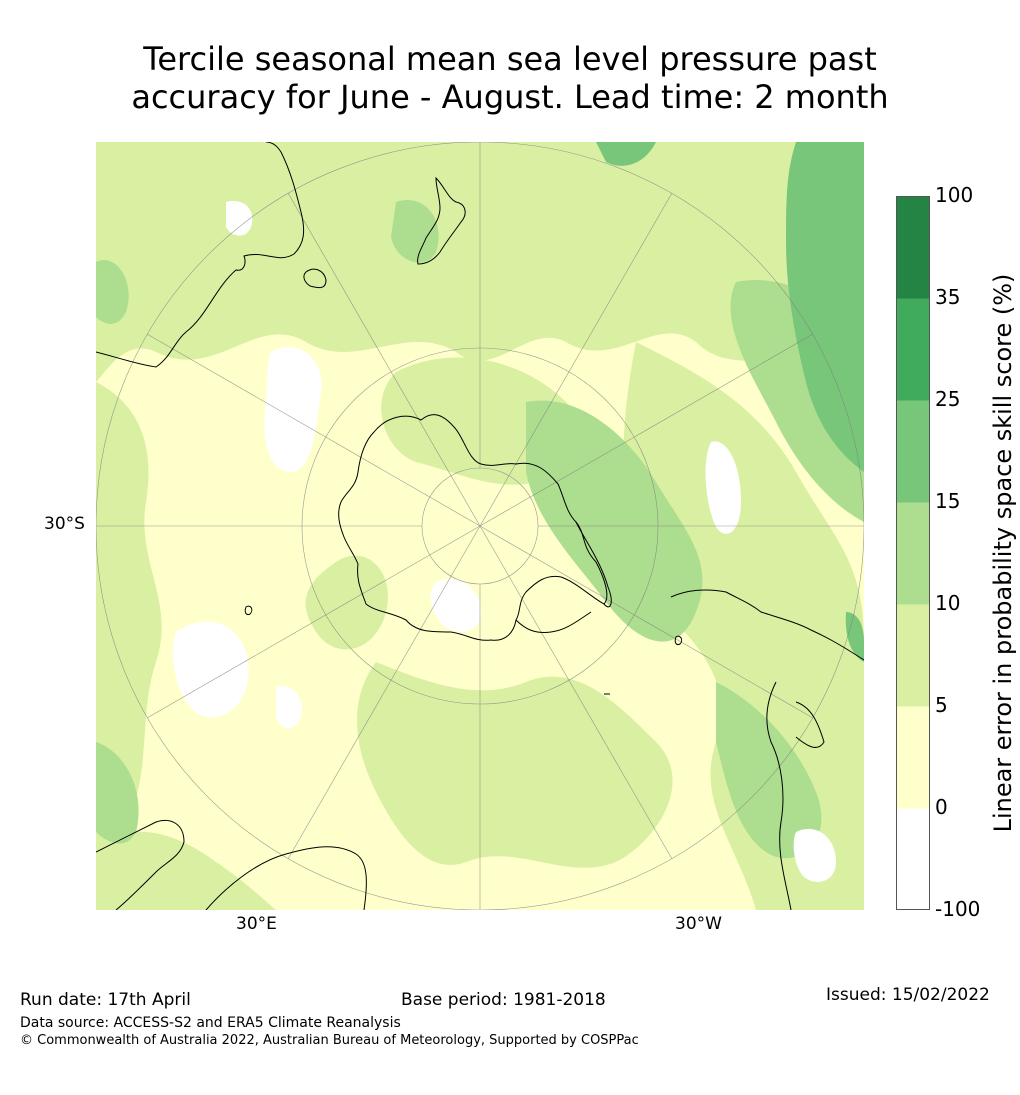 Image resolution: width=1020 pixels, height=1095 pixels. Describe the element at coordinates (112, 292) in the screenshot. I see `patch-10-15-nw` at that location.